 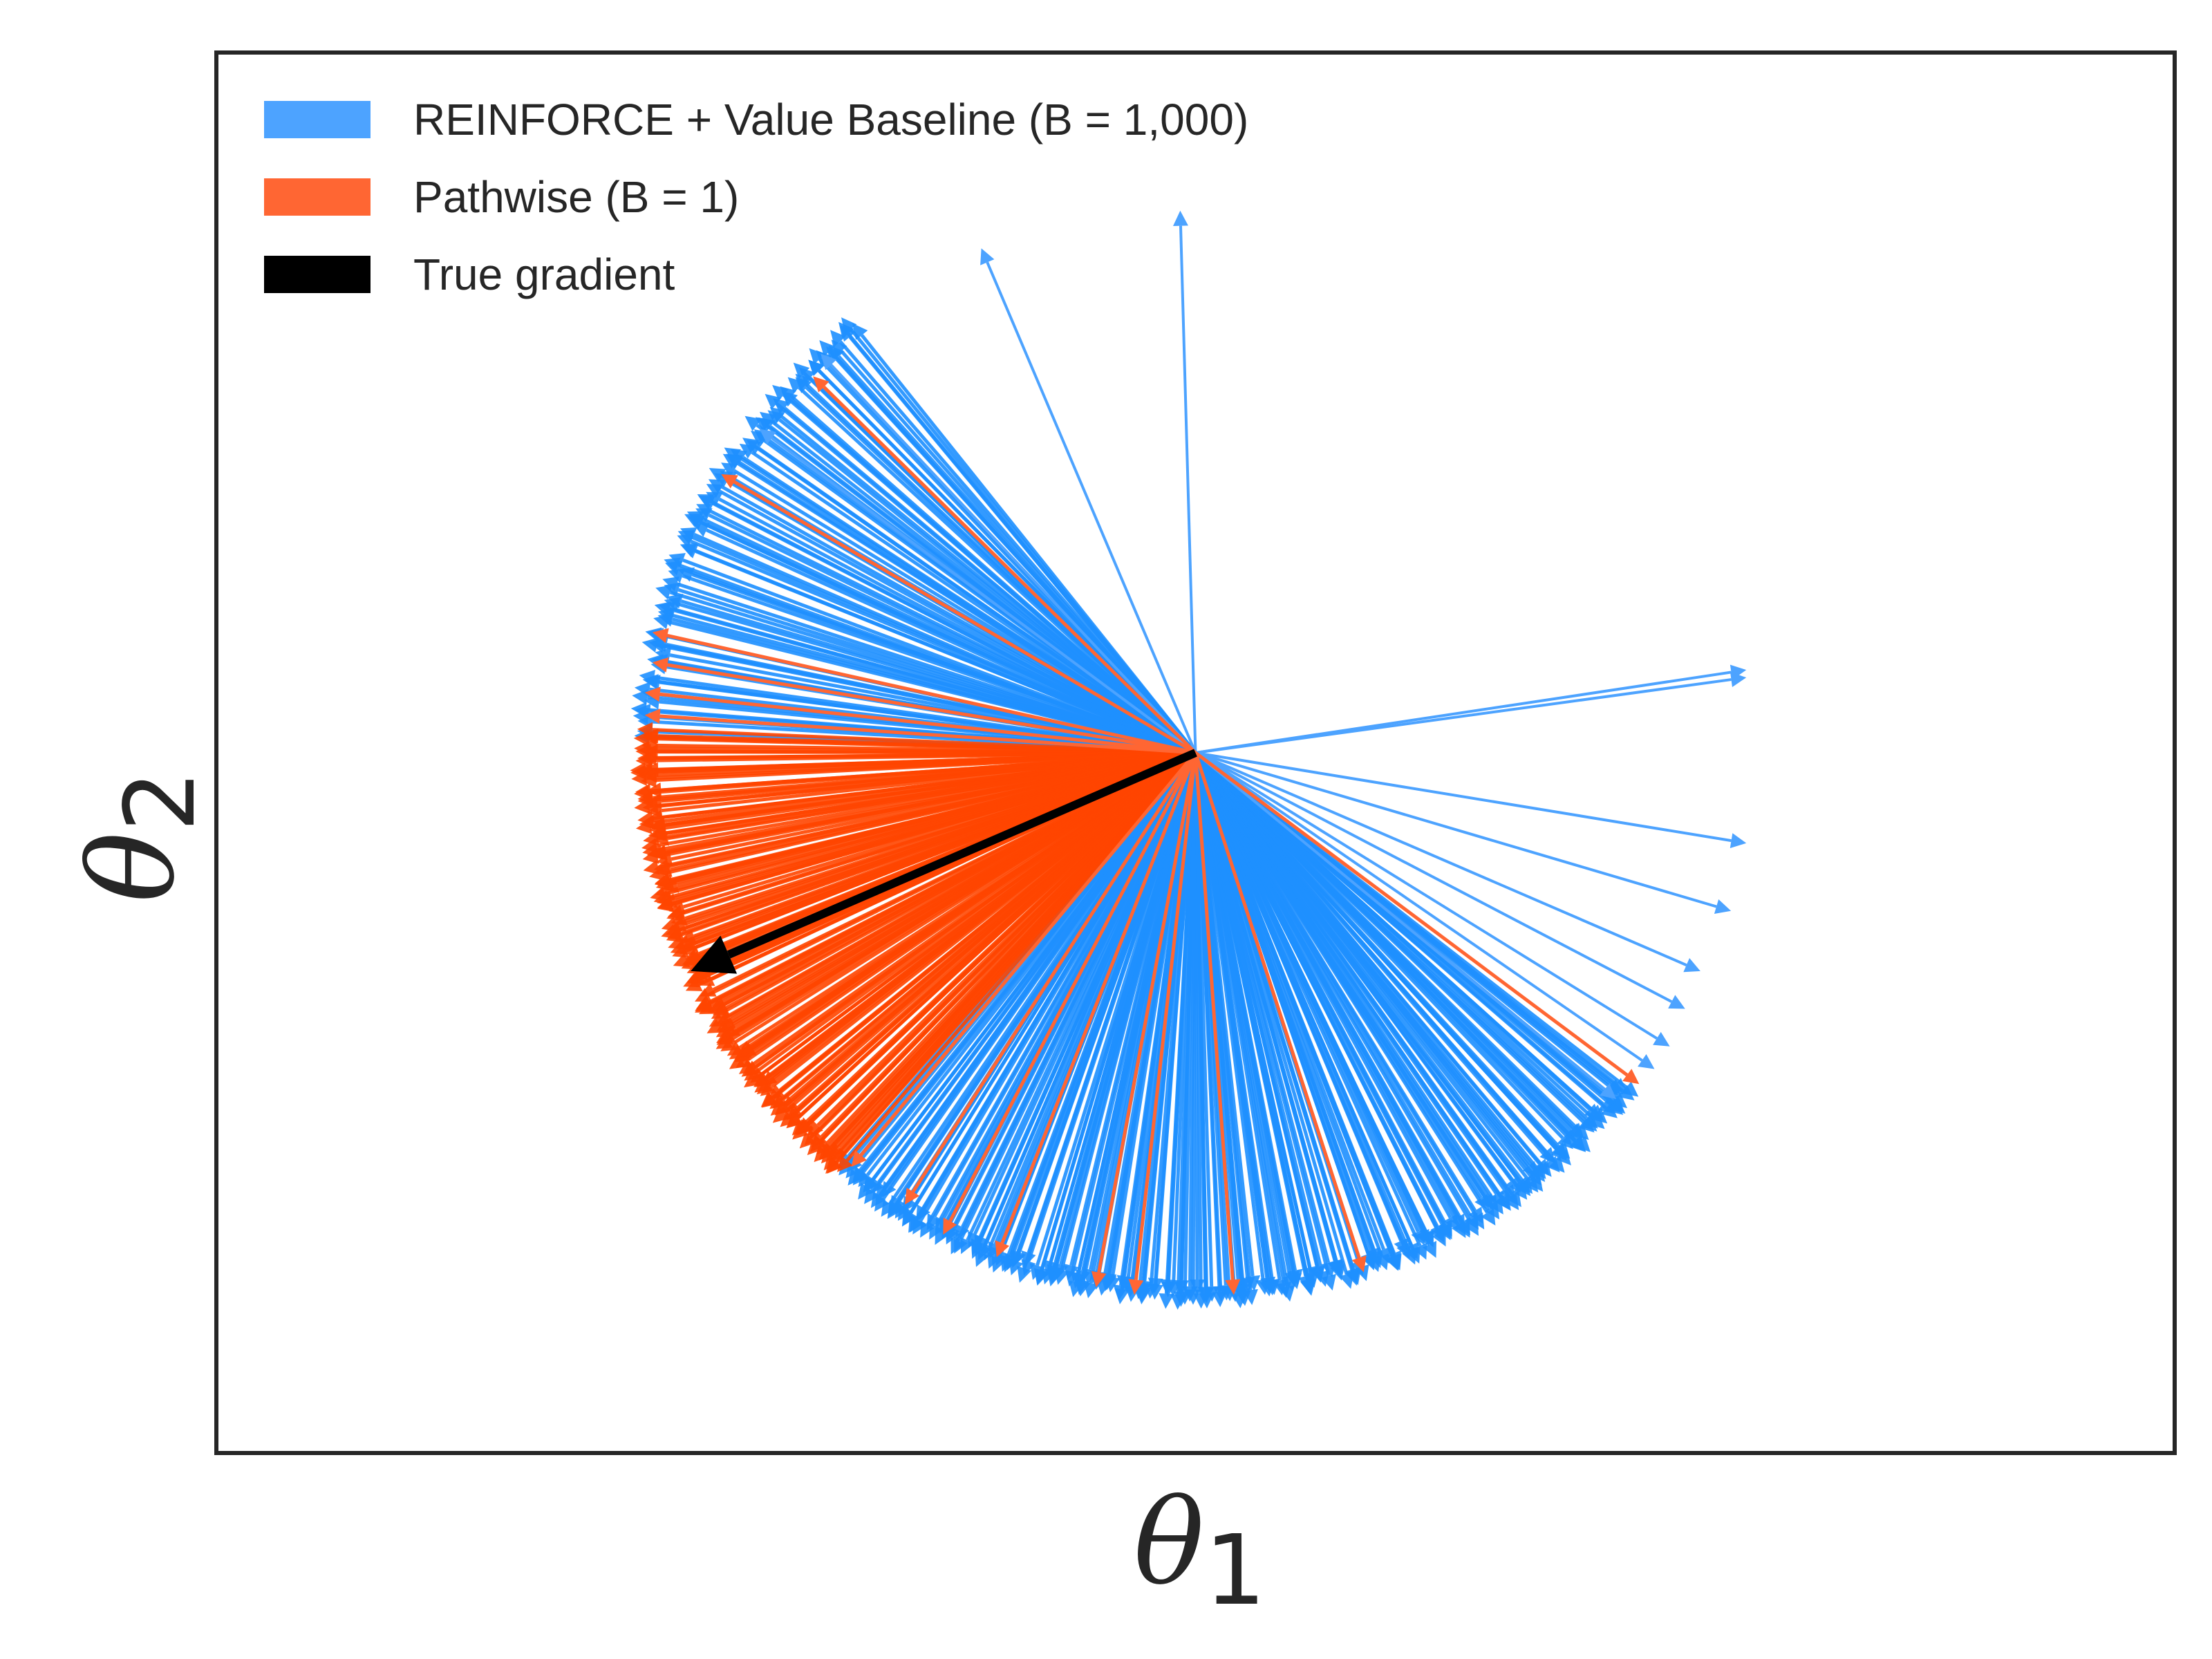 I want to click on x-axis-subscript: 1, so click(x=1235, y=1571).